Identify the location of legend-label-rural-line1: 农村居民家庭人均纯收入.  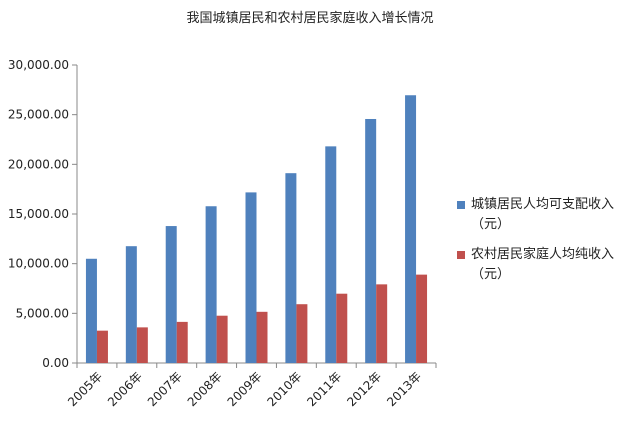
(543, 254).